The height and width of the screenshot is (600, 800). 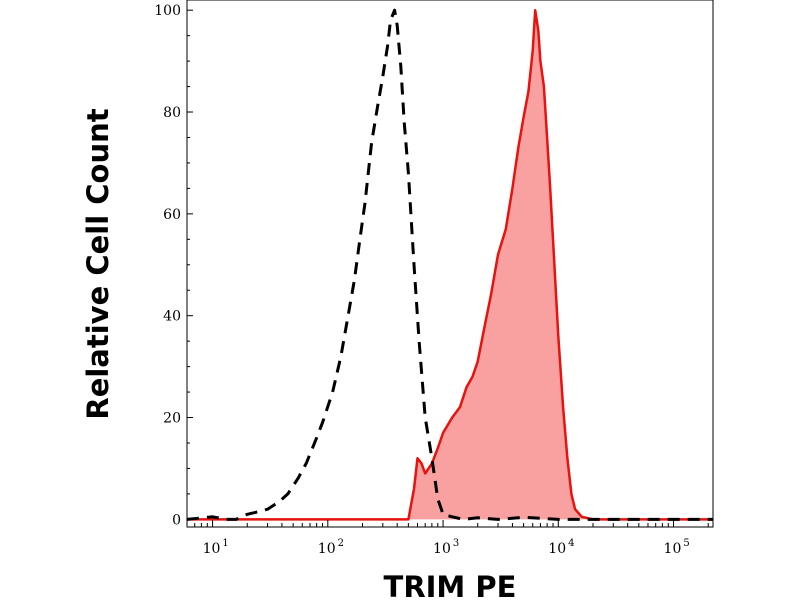 I want to click on x-tick-label: 10 3, so click(x=446, y=547).